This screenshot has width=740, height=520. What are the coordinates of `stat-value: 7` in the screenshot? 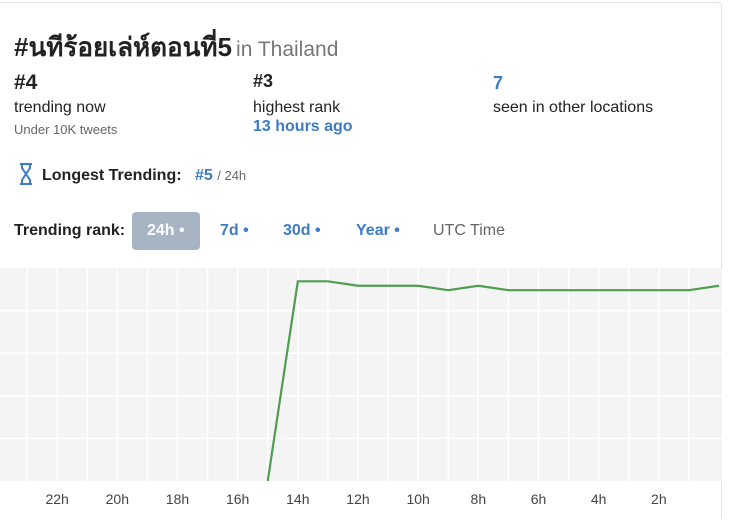 It's located at (498, 83).